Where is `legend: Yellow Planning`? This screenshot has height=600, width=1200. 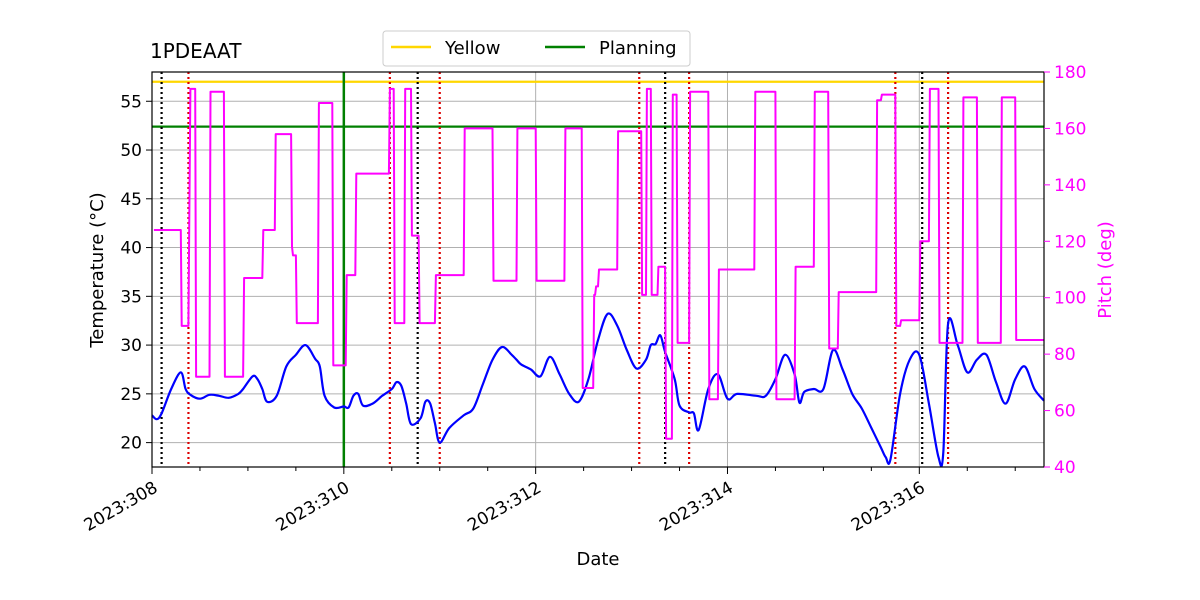 legend: Yellow Planning is located at coordinates (536, 48).